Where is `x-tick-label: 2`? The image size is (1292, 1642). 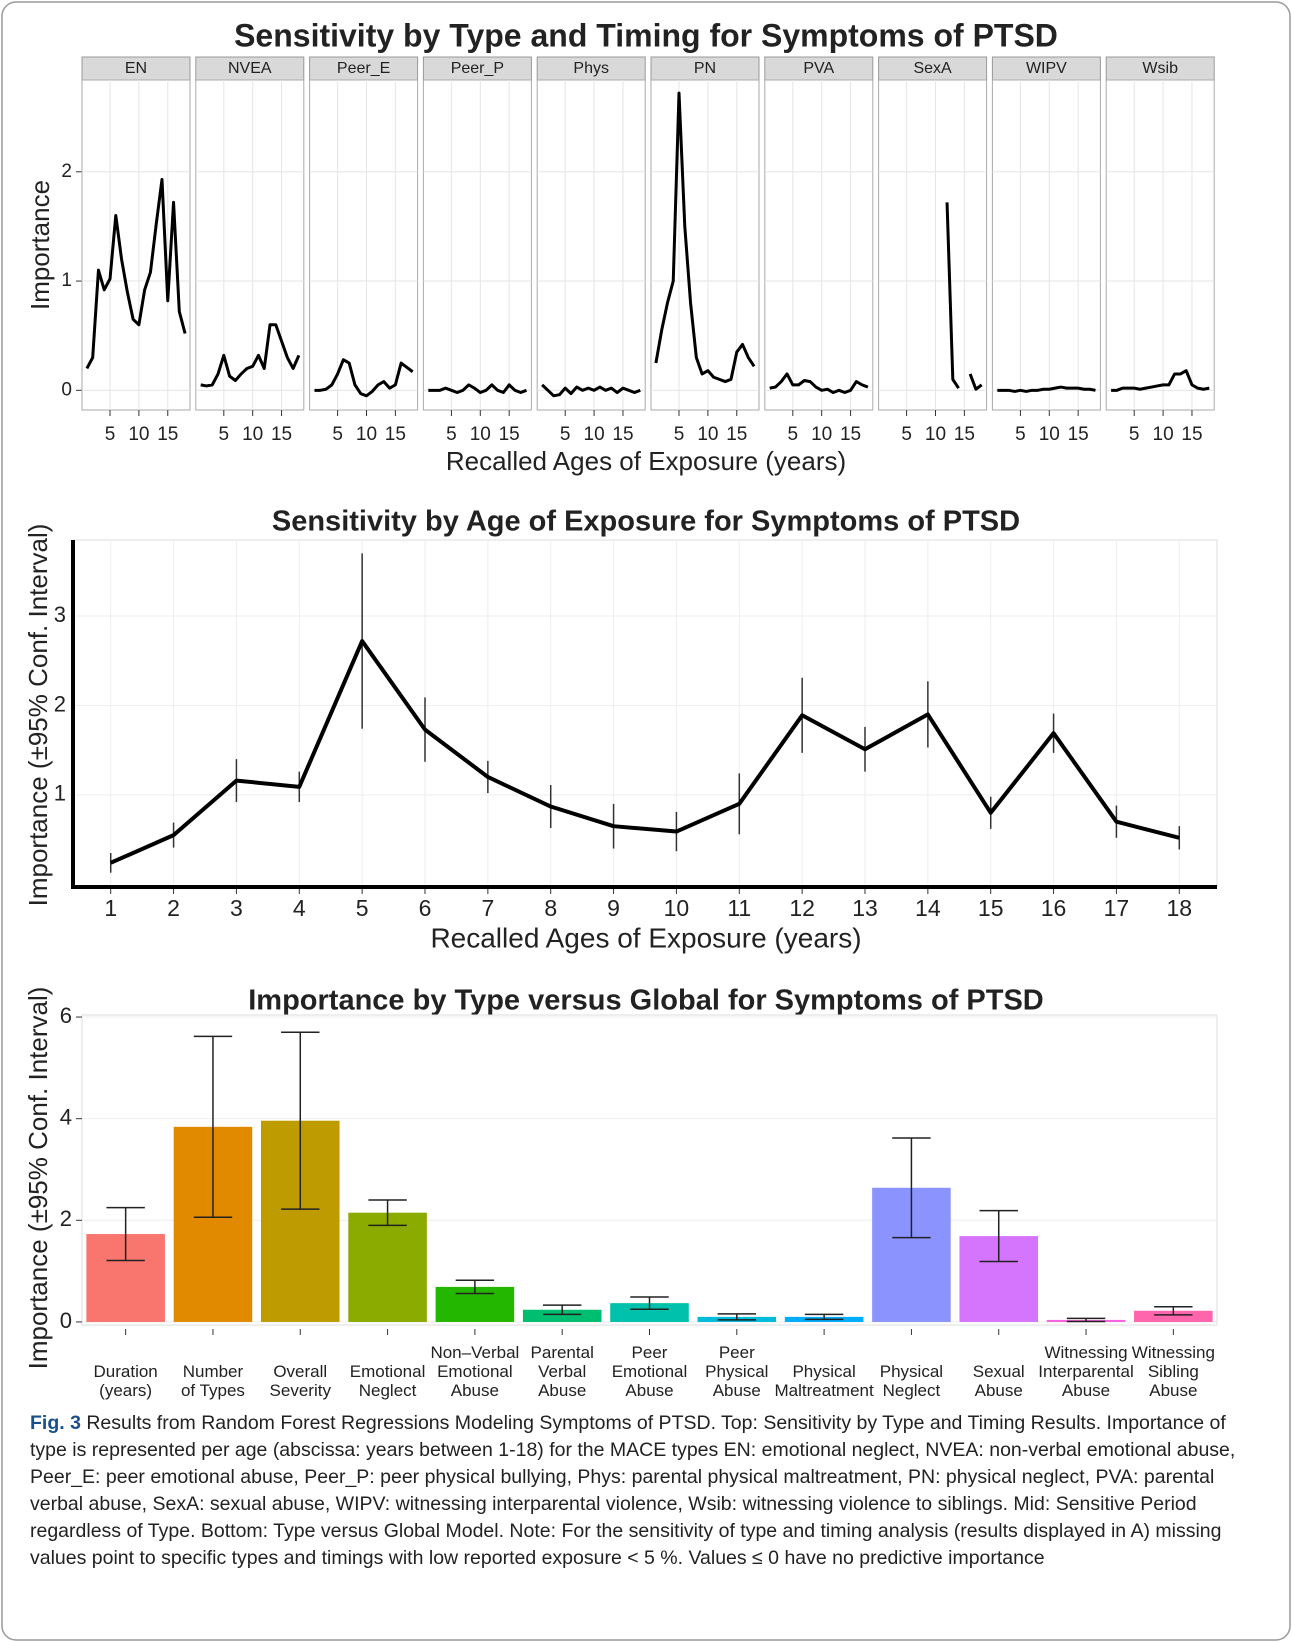
x-tick-label: 2 is located at coordinates (173, 908).